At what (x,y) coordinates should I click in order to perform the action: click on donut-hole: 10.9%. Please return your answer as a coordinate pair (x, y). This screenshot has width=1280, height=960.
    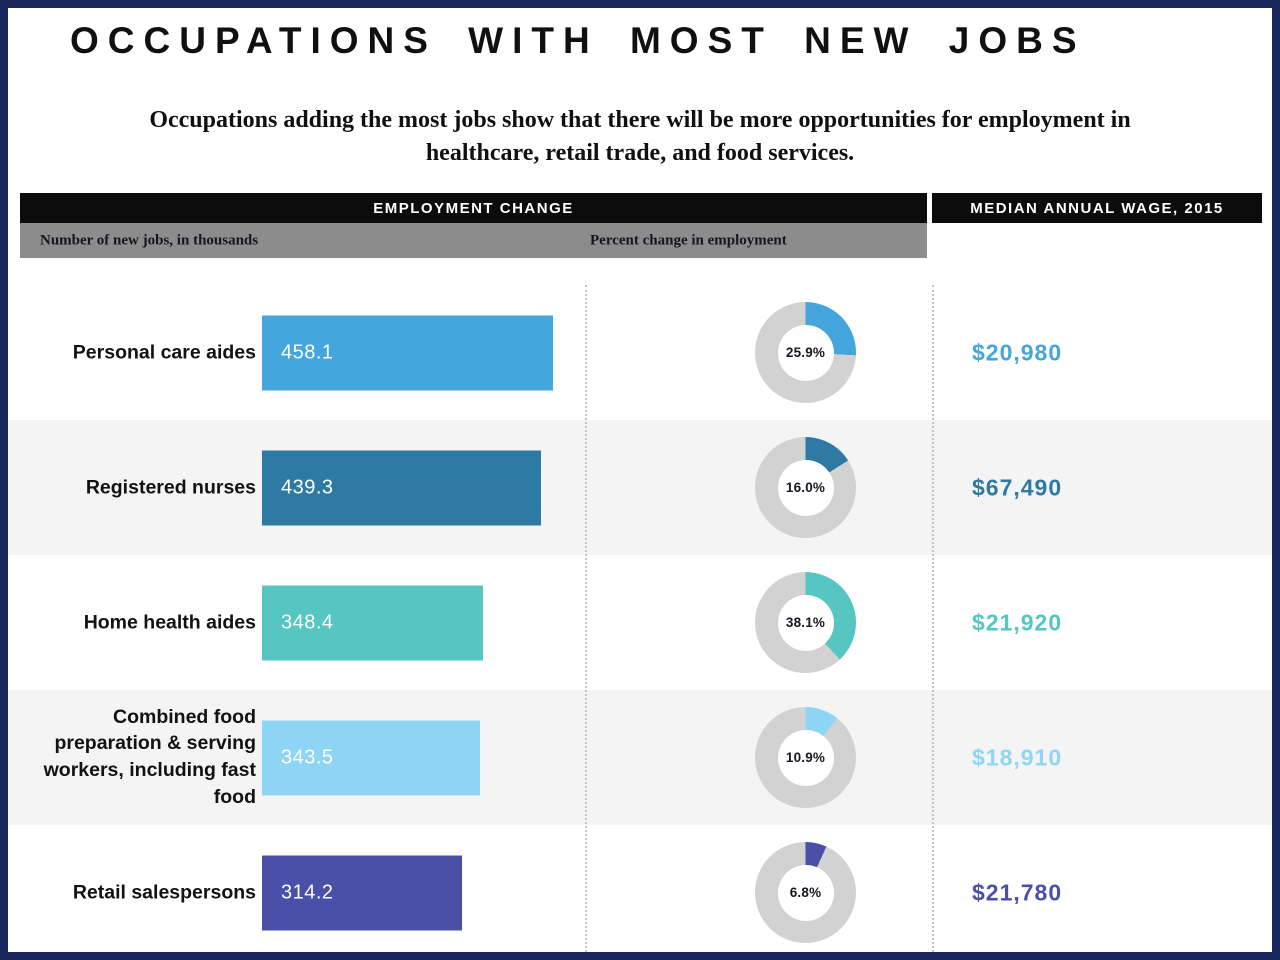
    Looking at the image, I should click on (805, 757).